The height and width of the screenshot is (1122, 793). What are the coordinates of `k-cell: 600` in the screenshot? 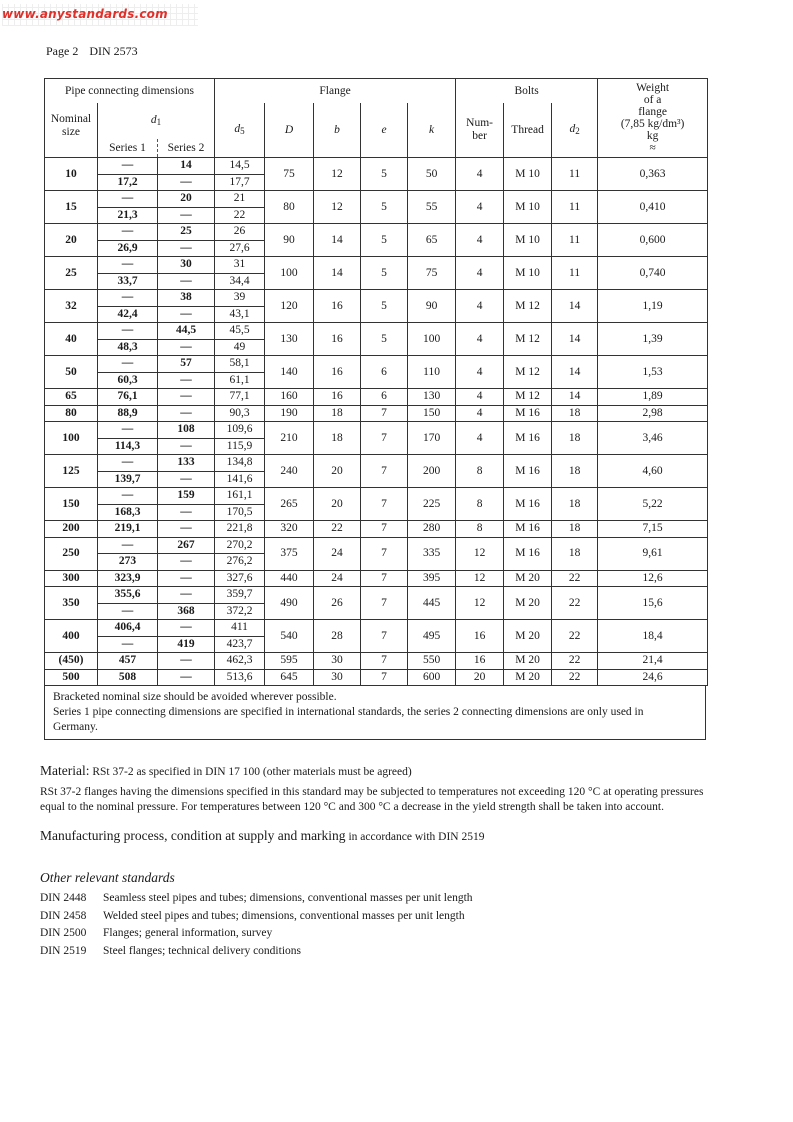 It's located at (432, 677).